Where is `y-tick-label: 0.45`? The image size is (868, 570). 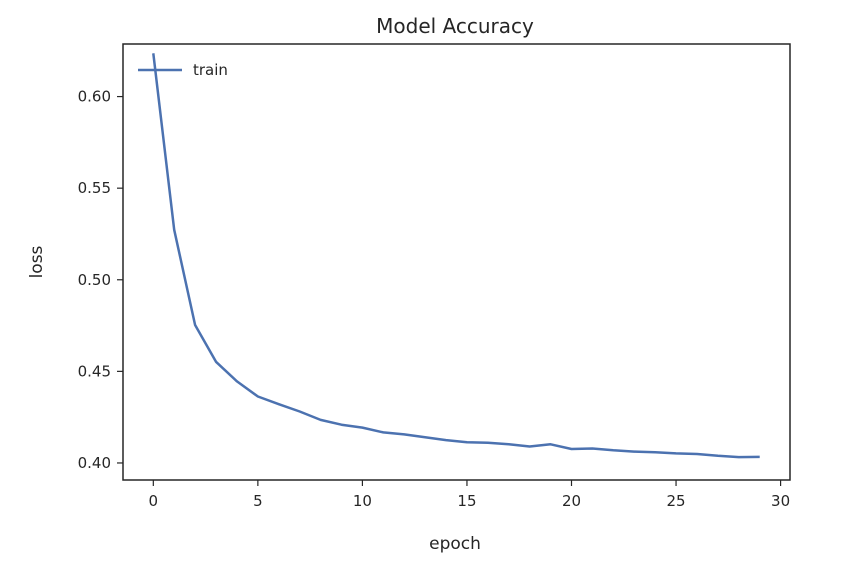
y-tick-label: 0.45 is located at coordinates (94, 371).